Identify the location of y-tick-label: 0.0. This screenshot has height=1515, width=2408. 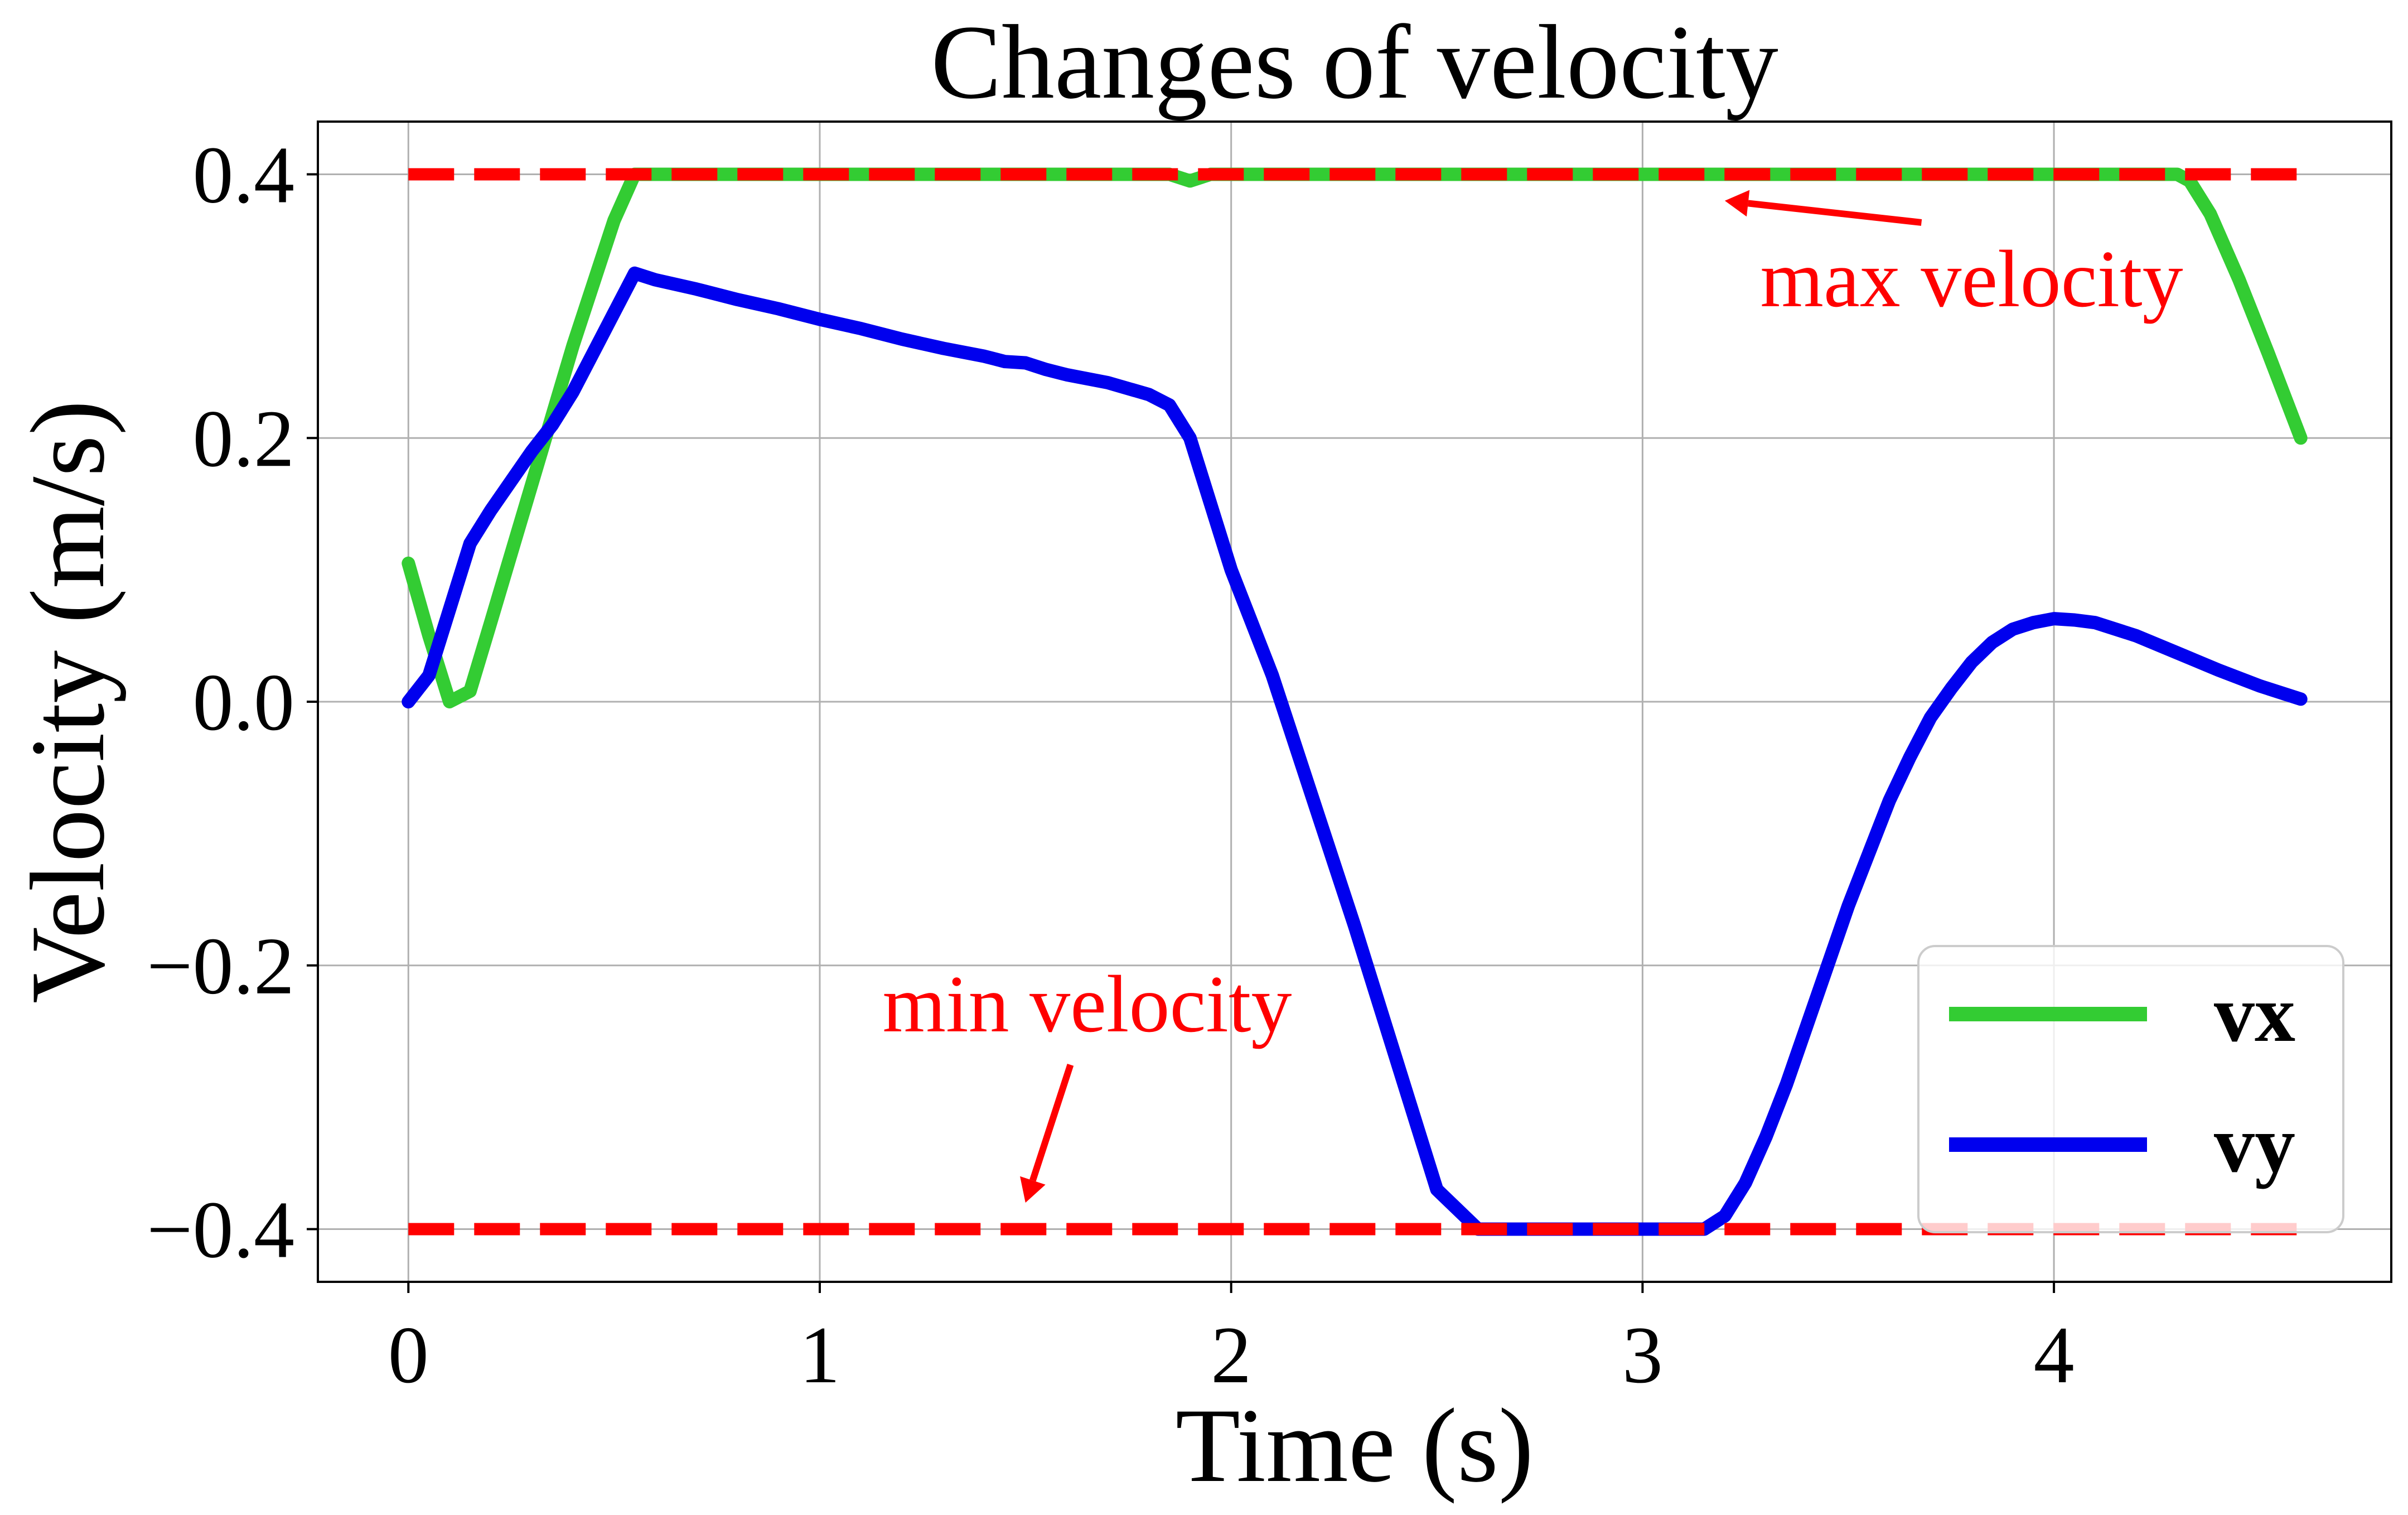
(244, 702).